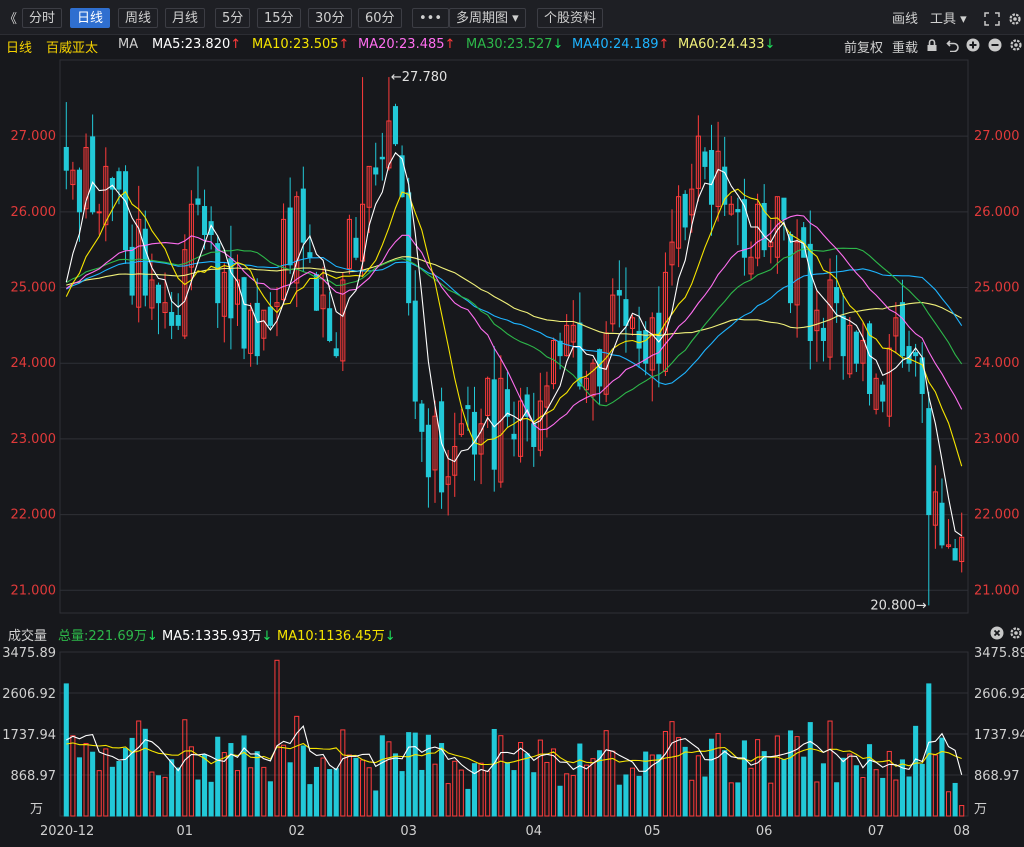 This screenshot has height=847, width=1024. I want to click on period-tab-8: •••, so click(431, 18).